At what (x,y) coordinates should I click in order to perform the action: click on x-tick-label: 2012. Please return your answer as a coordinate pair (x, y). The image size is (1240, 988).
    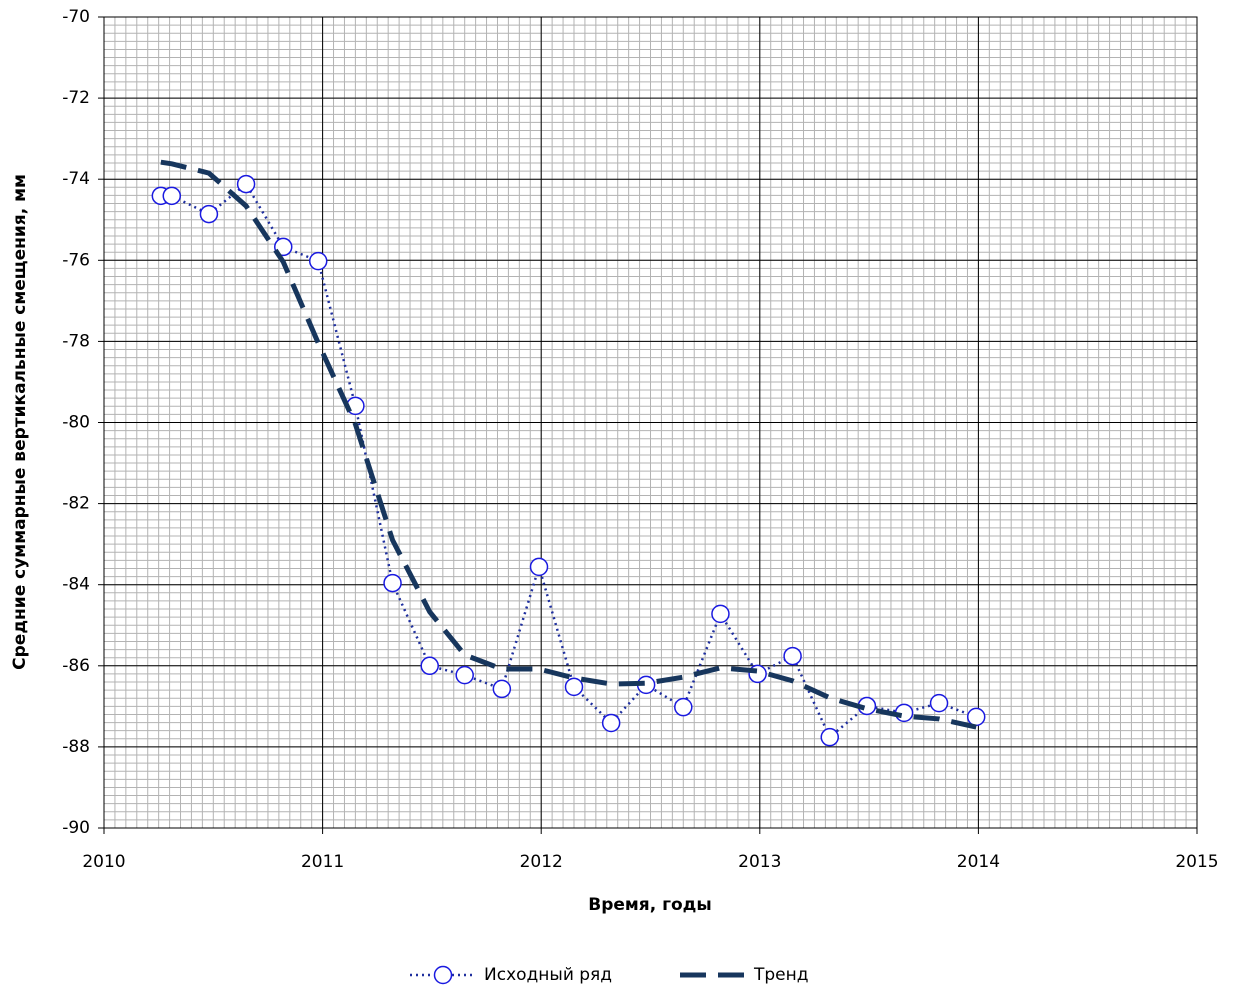
    Looking at the image, I should click on (541, 862).